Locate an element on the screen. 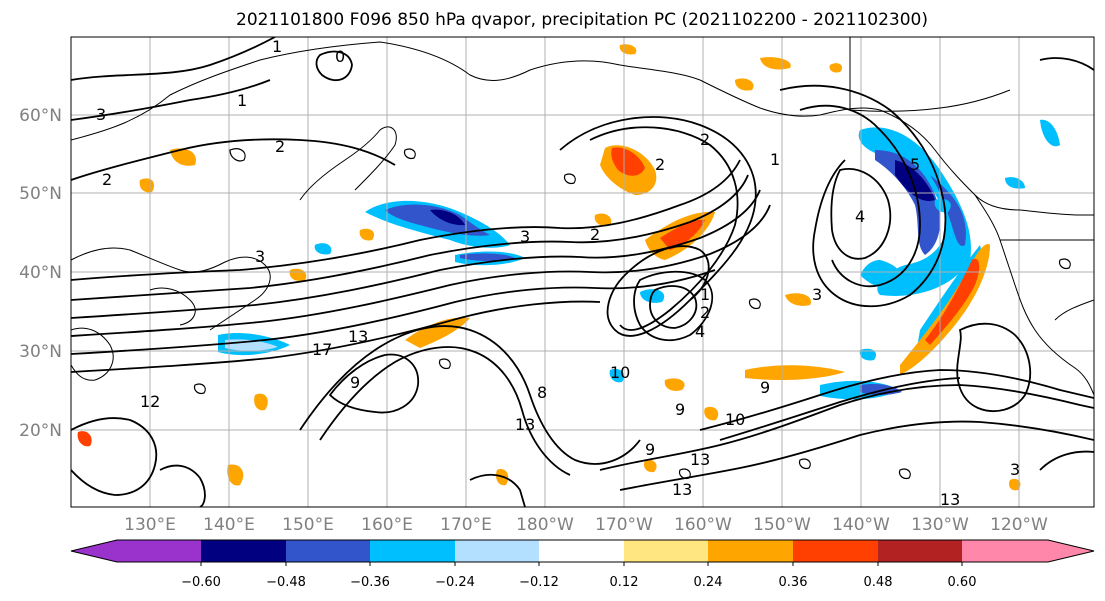 Image resolution: width=1105 pixels, height=601 pixels. lat-label: 40°N is located at coordinates (40, 273).